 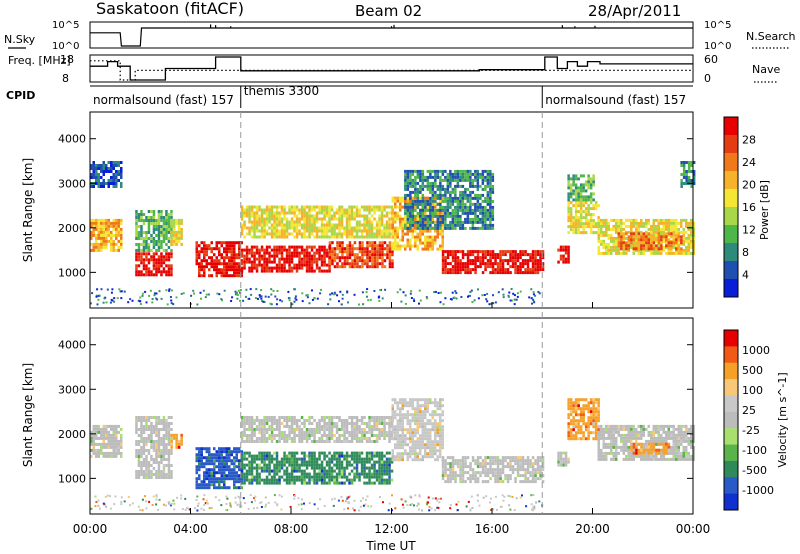 What do you see at coordinates (20, 39) in the screenshot?
I see `n-sky-label: N.Sky` at bounding box center [20, 39].